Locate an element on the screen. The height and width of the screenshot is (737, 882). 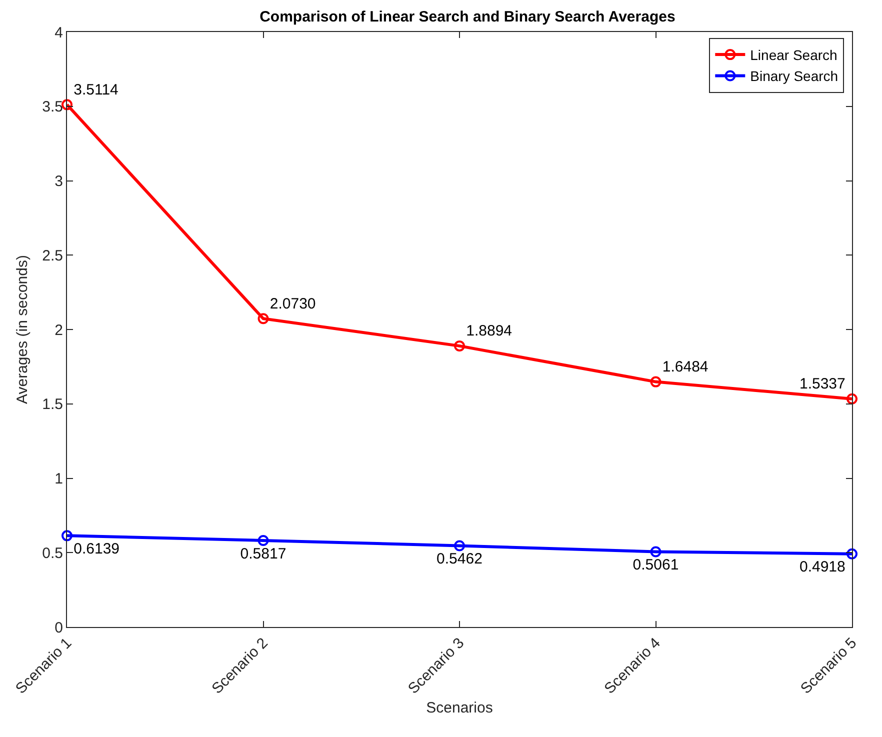
y-tick-label: 3.5 is located at coordinates (52, 107).